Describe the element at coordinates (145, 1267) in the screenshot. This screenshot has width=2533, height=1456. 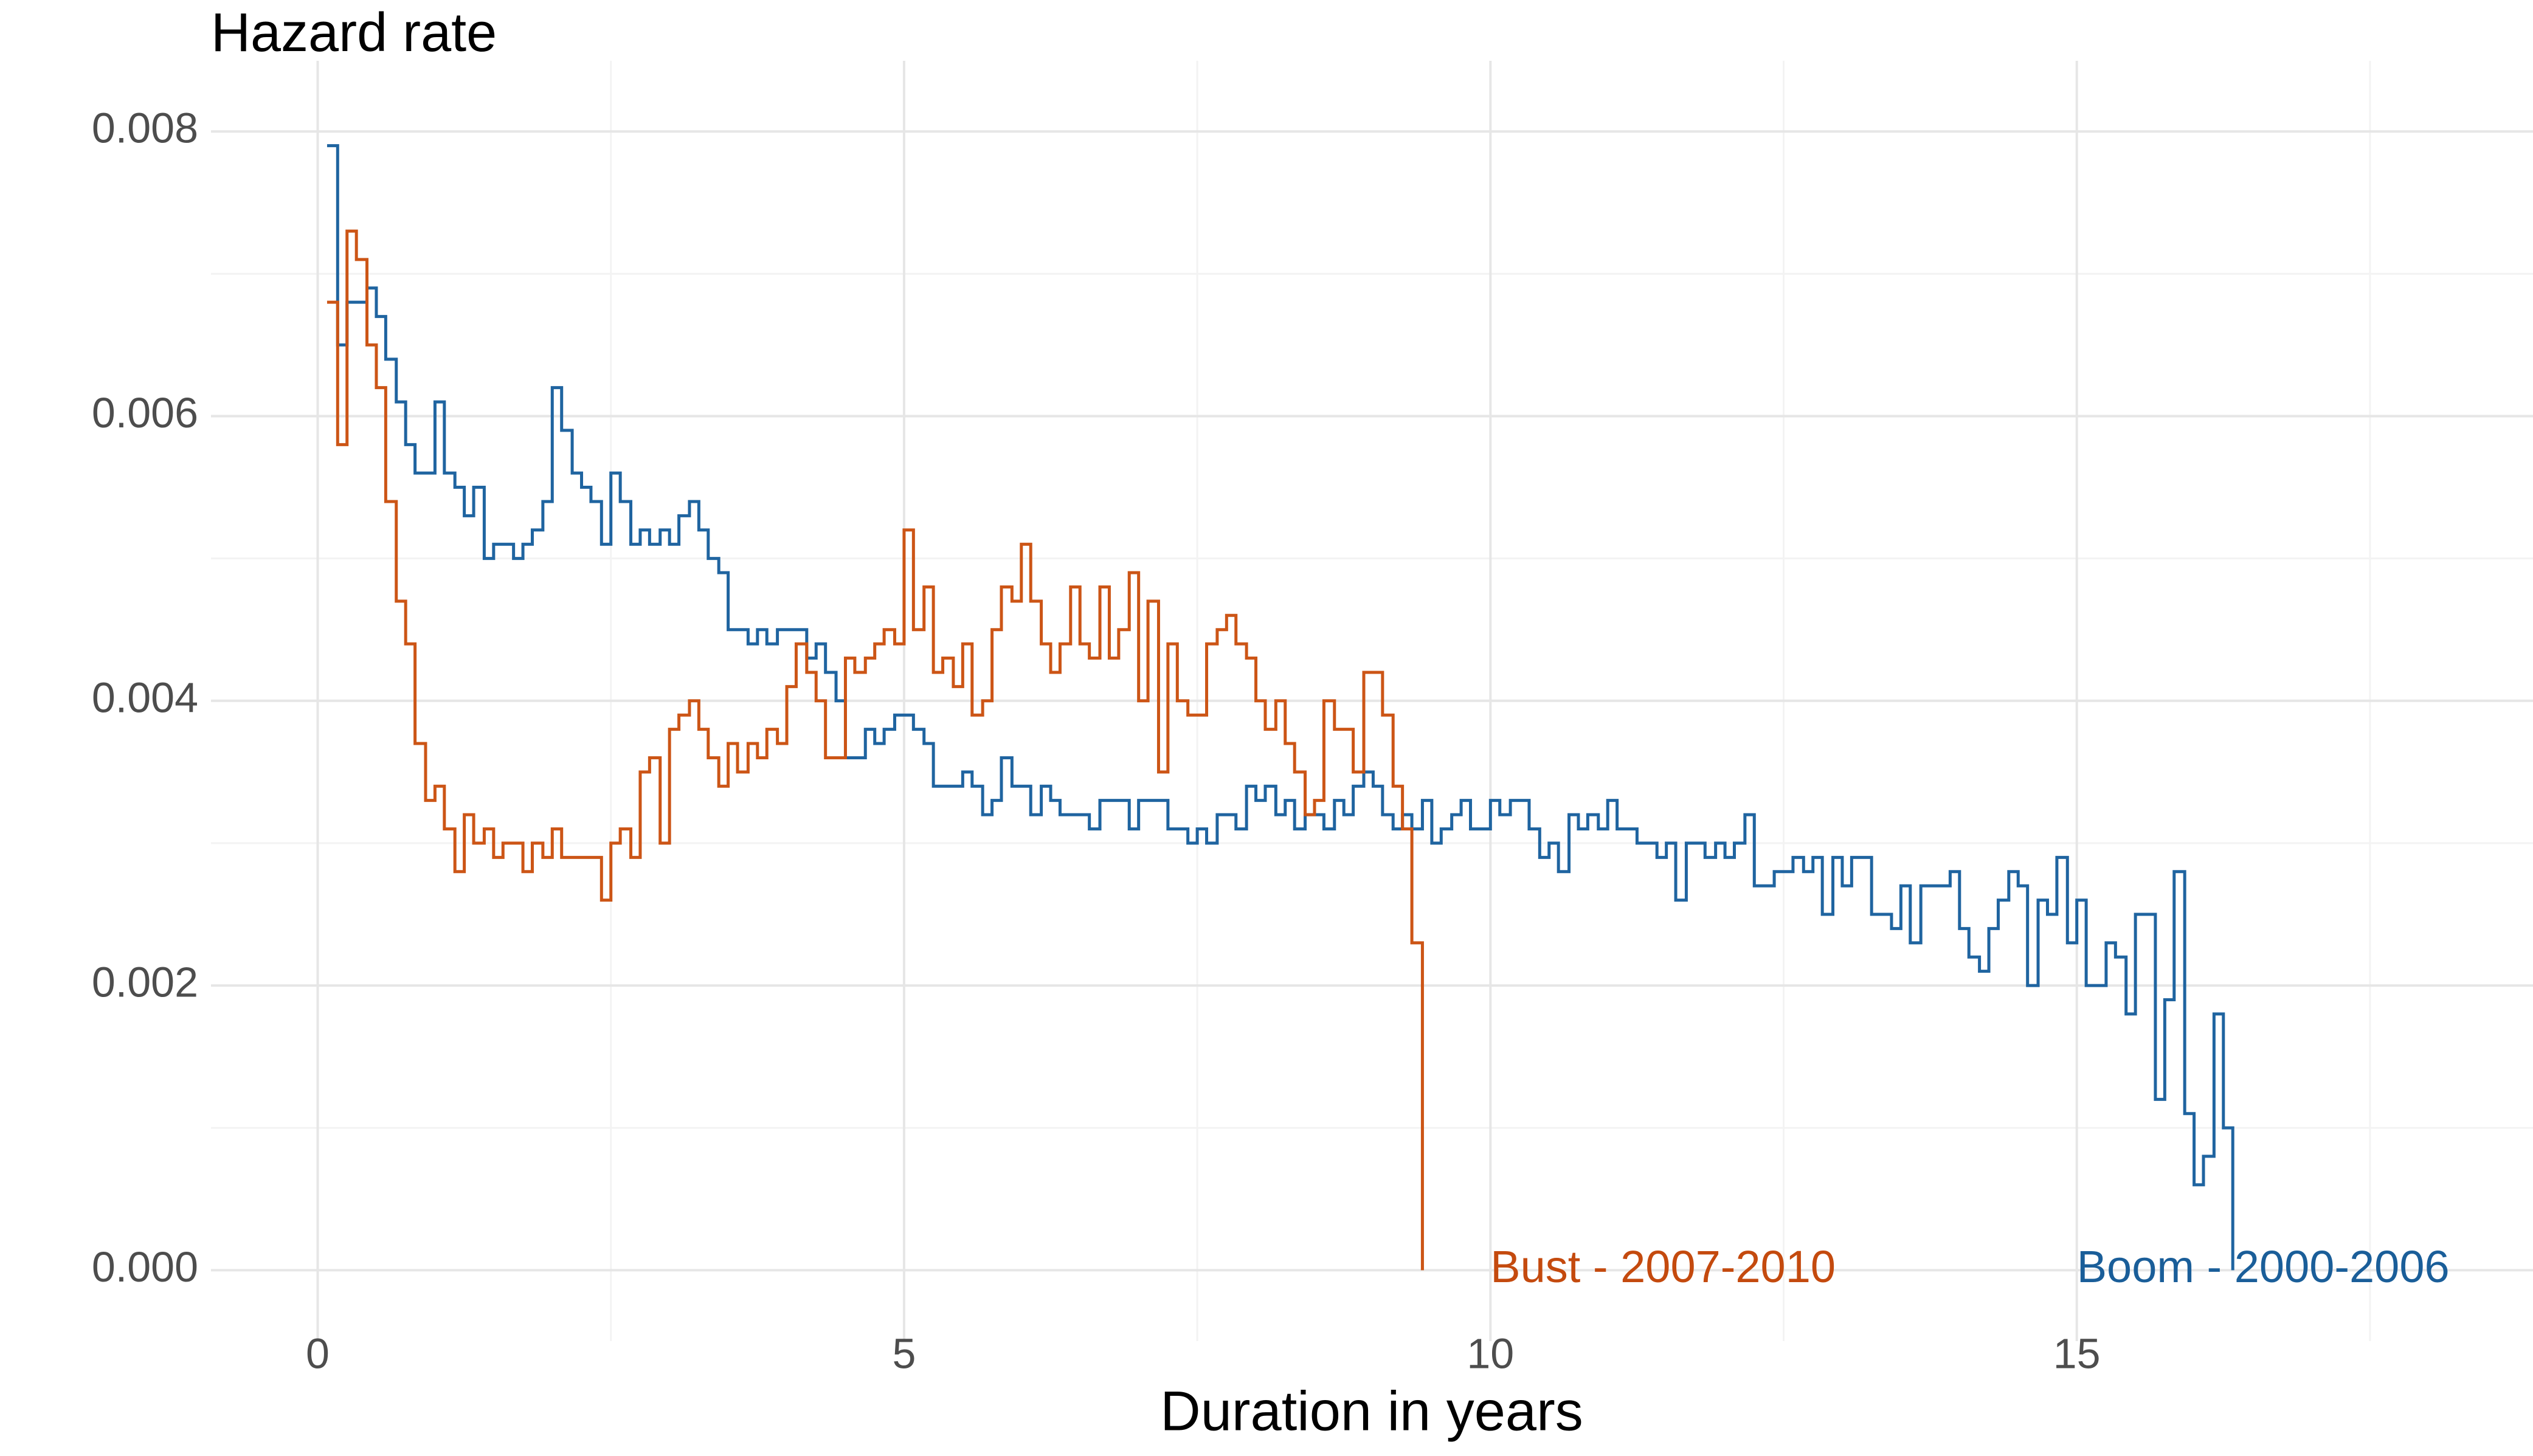
I see `y-tick-label: 0.000` at that location.